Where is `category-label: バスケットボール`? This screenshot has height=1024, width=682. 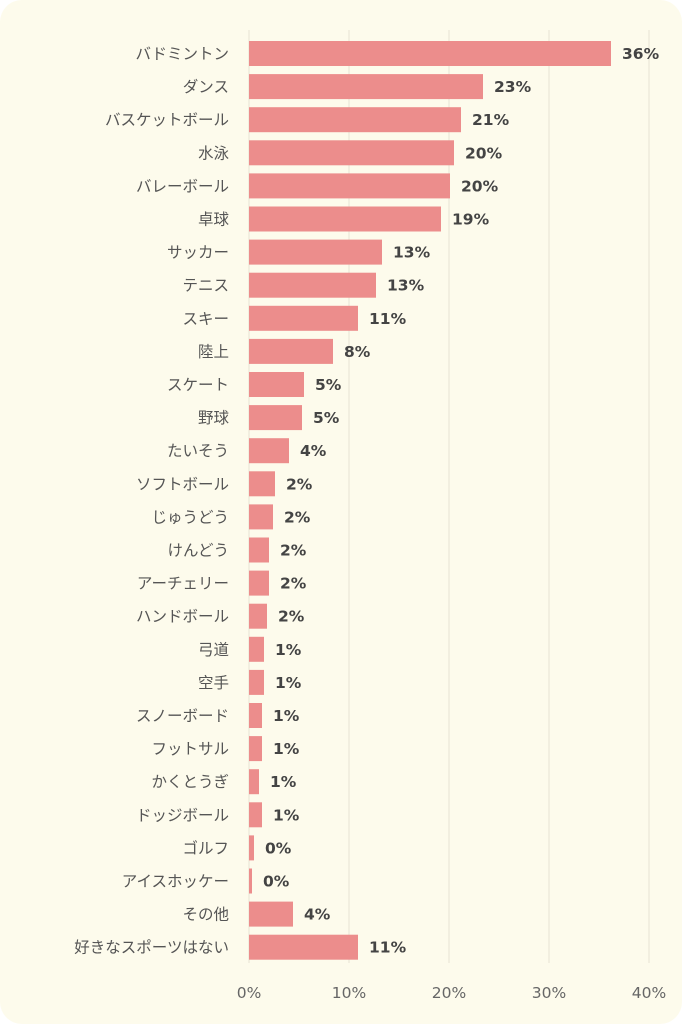
category-label: バスケットボール is located at coordinates (167, 120).